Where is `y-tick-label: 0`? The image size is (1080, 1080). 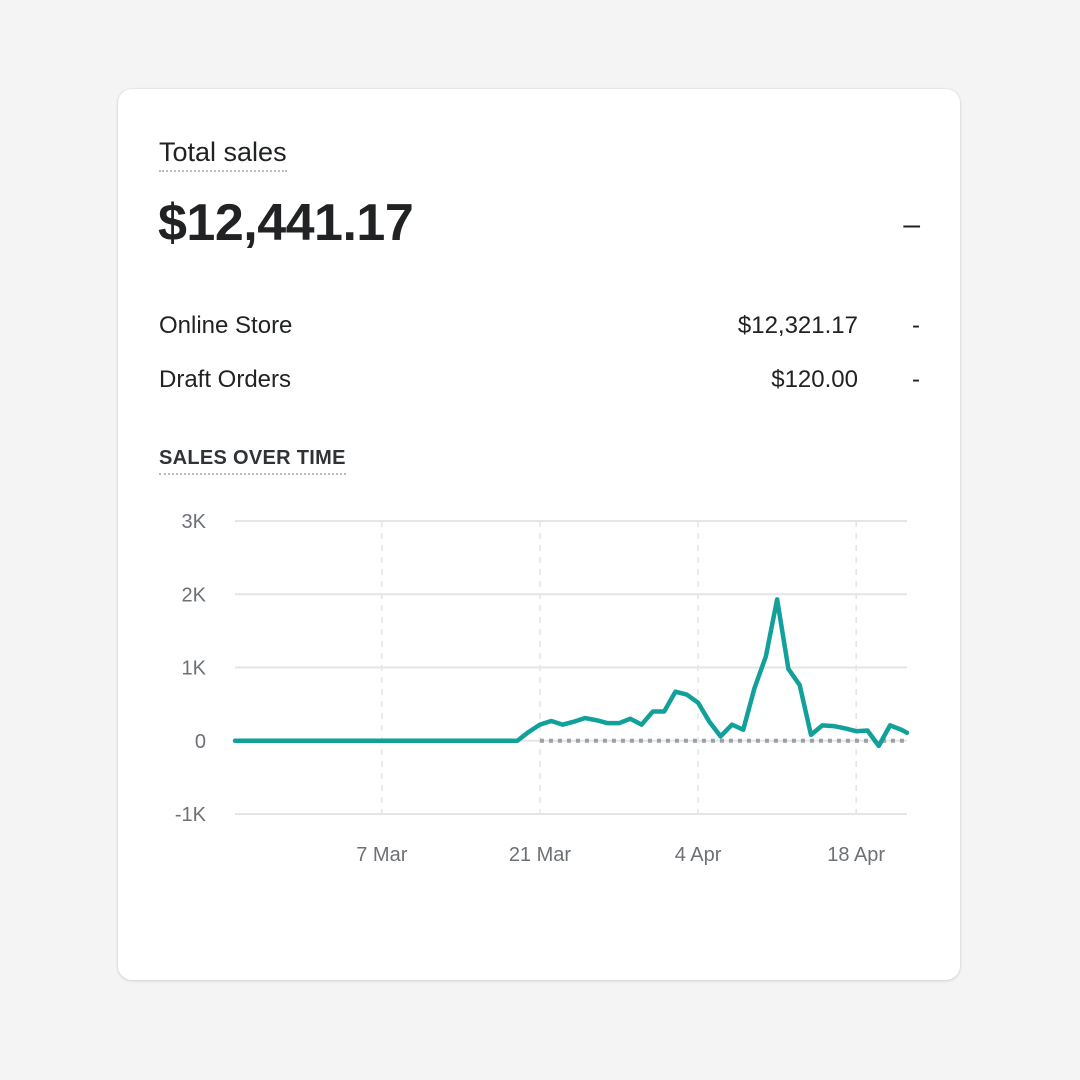 y-tick-label: 0 is located at coordinates (200, 742).